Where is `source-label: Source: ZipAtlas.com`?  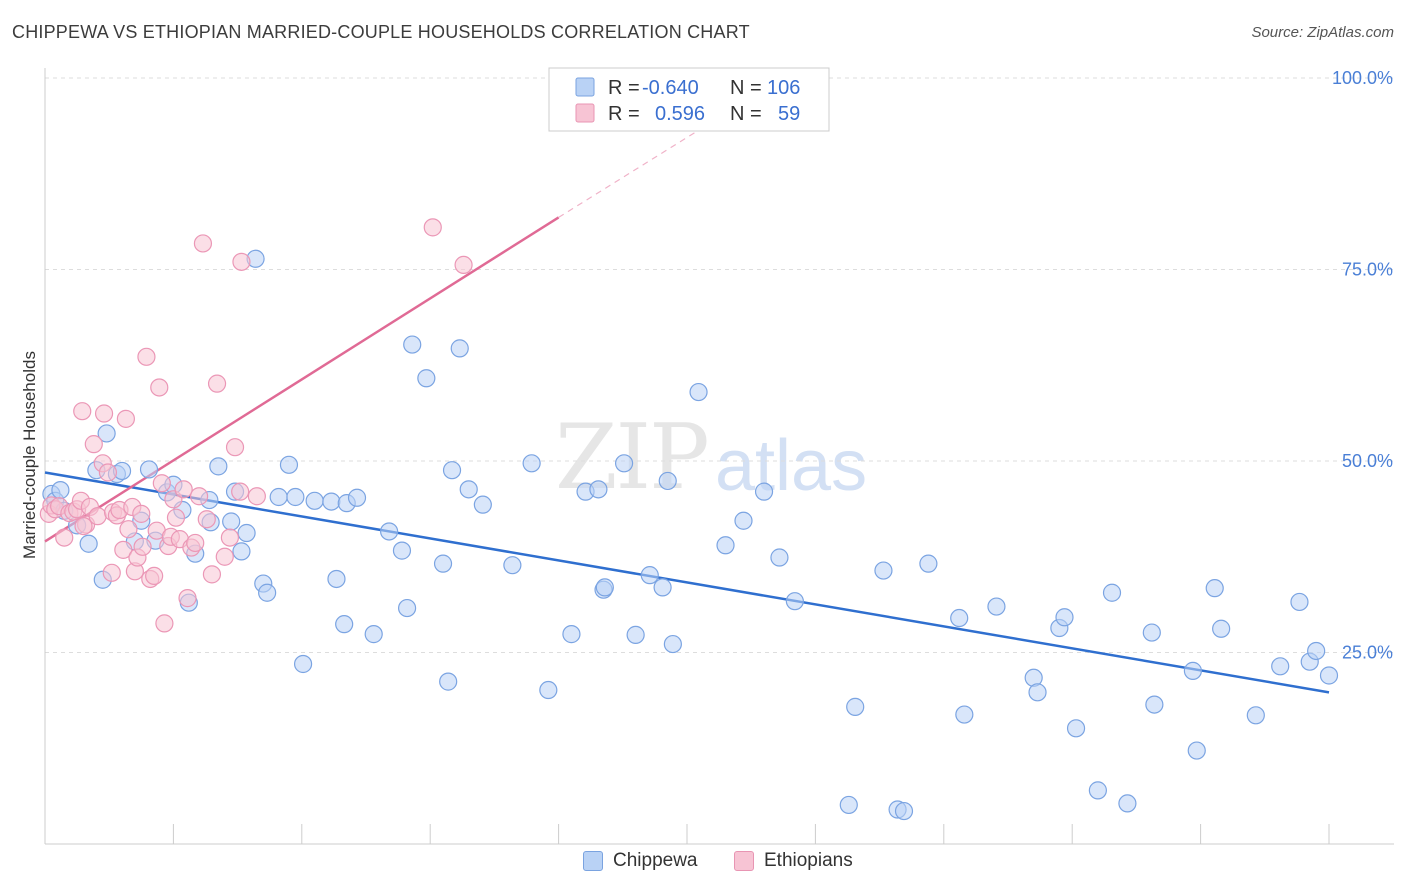 source-label: Source: ZipAtlas.com is located at coordinates (1322, 32).